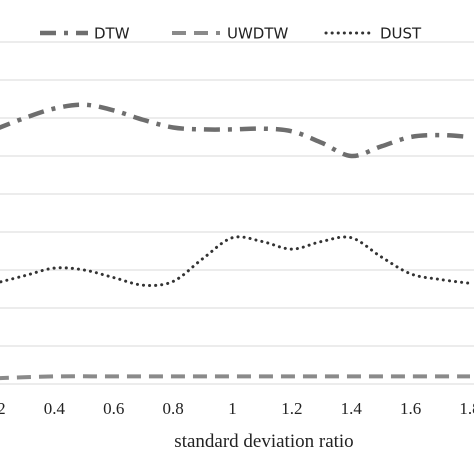 The image size is (474, 474). I want to click on x-tick-label: 0.2, so click(3, 408).